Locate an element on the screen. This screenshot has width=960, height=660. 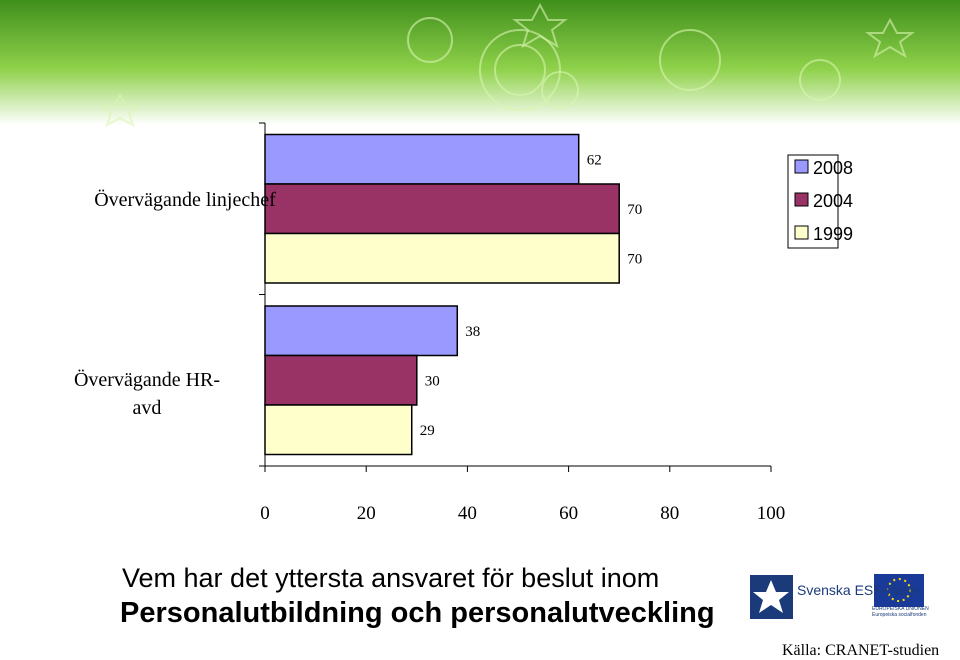
source: Källa: CRANET-studien is located at coordinates (861, 650).